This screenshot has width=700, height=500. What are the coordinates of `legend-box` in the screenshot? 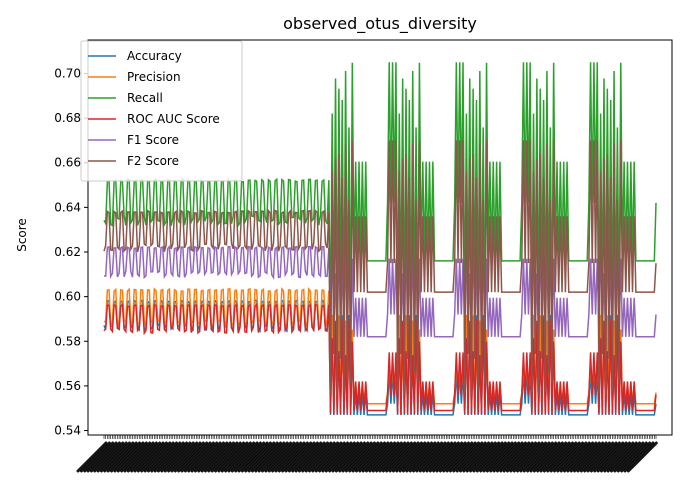 It's located at (161, 111).